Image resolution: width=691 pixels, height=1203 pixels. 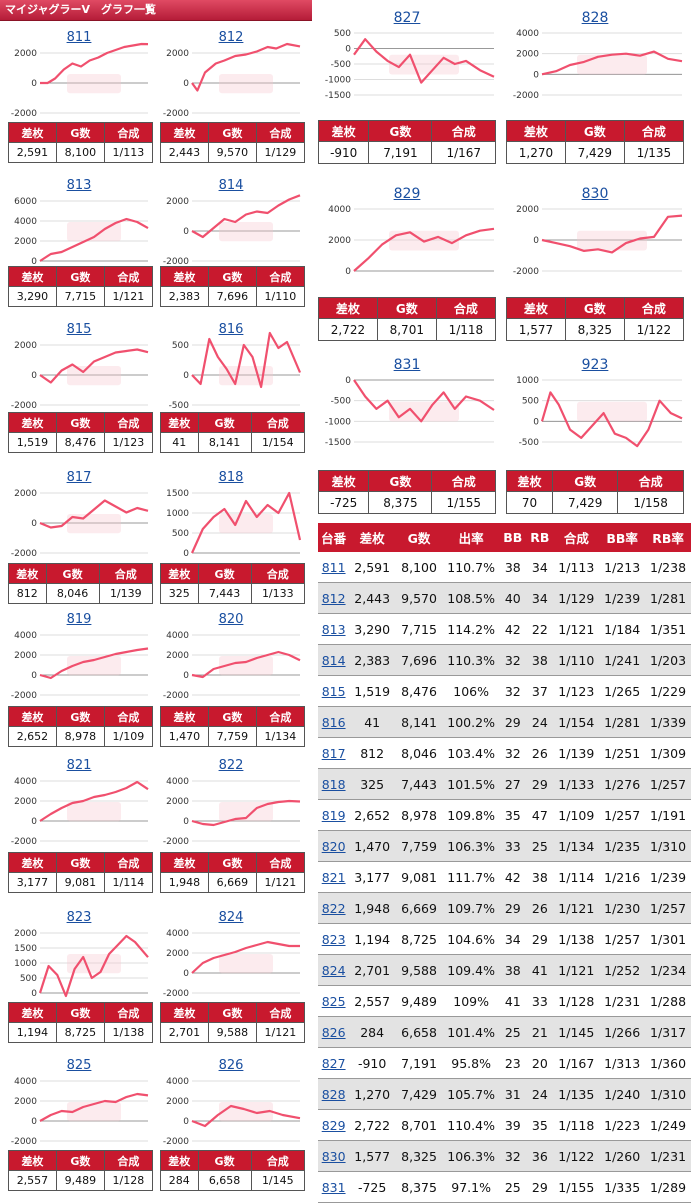 I want to click on machine-number-link: 830, so click(x=333, y=1156).